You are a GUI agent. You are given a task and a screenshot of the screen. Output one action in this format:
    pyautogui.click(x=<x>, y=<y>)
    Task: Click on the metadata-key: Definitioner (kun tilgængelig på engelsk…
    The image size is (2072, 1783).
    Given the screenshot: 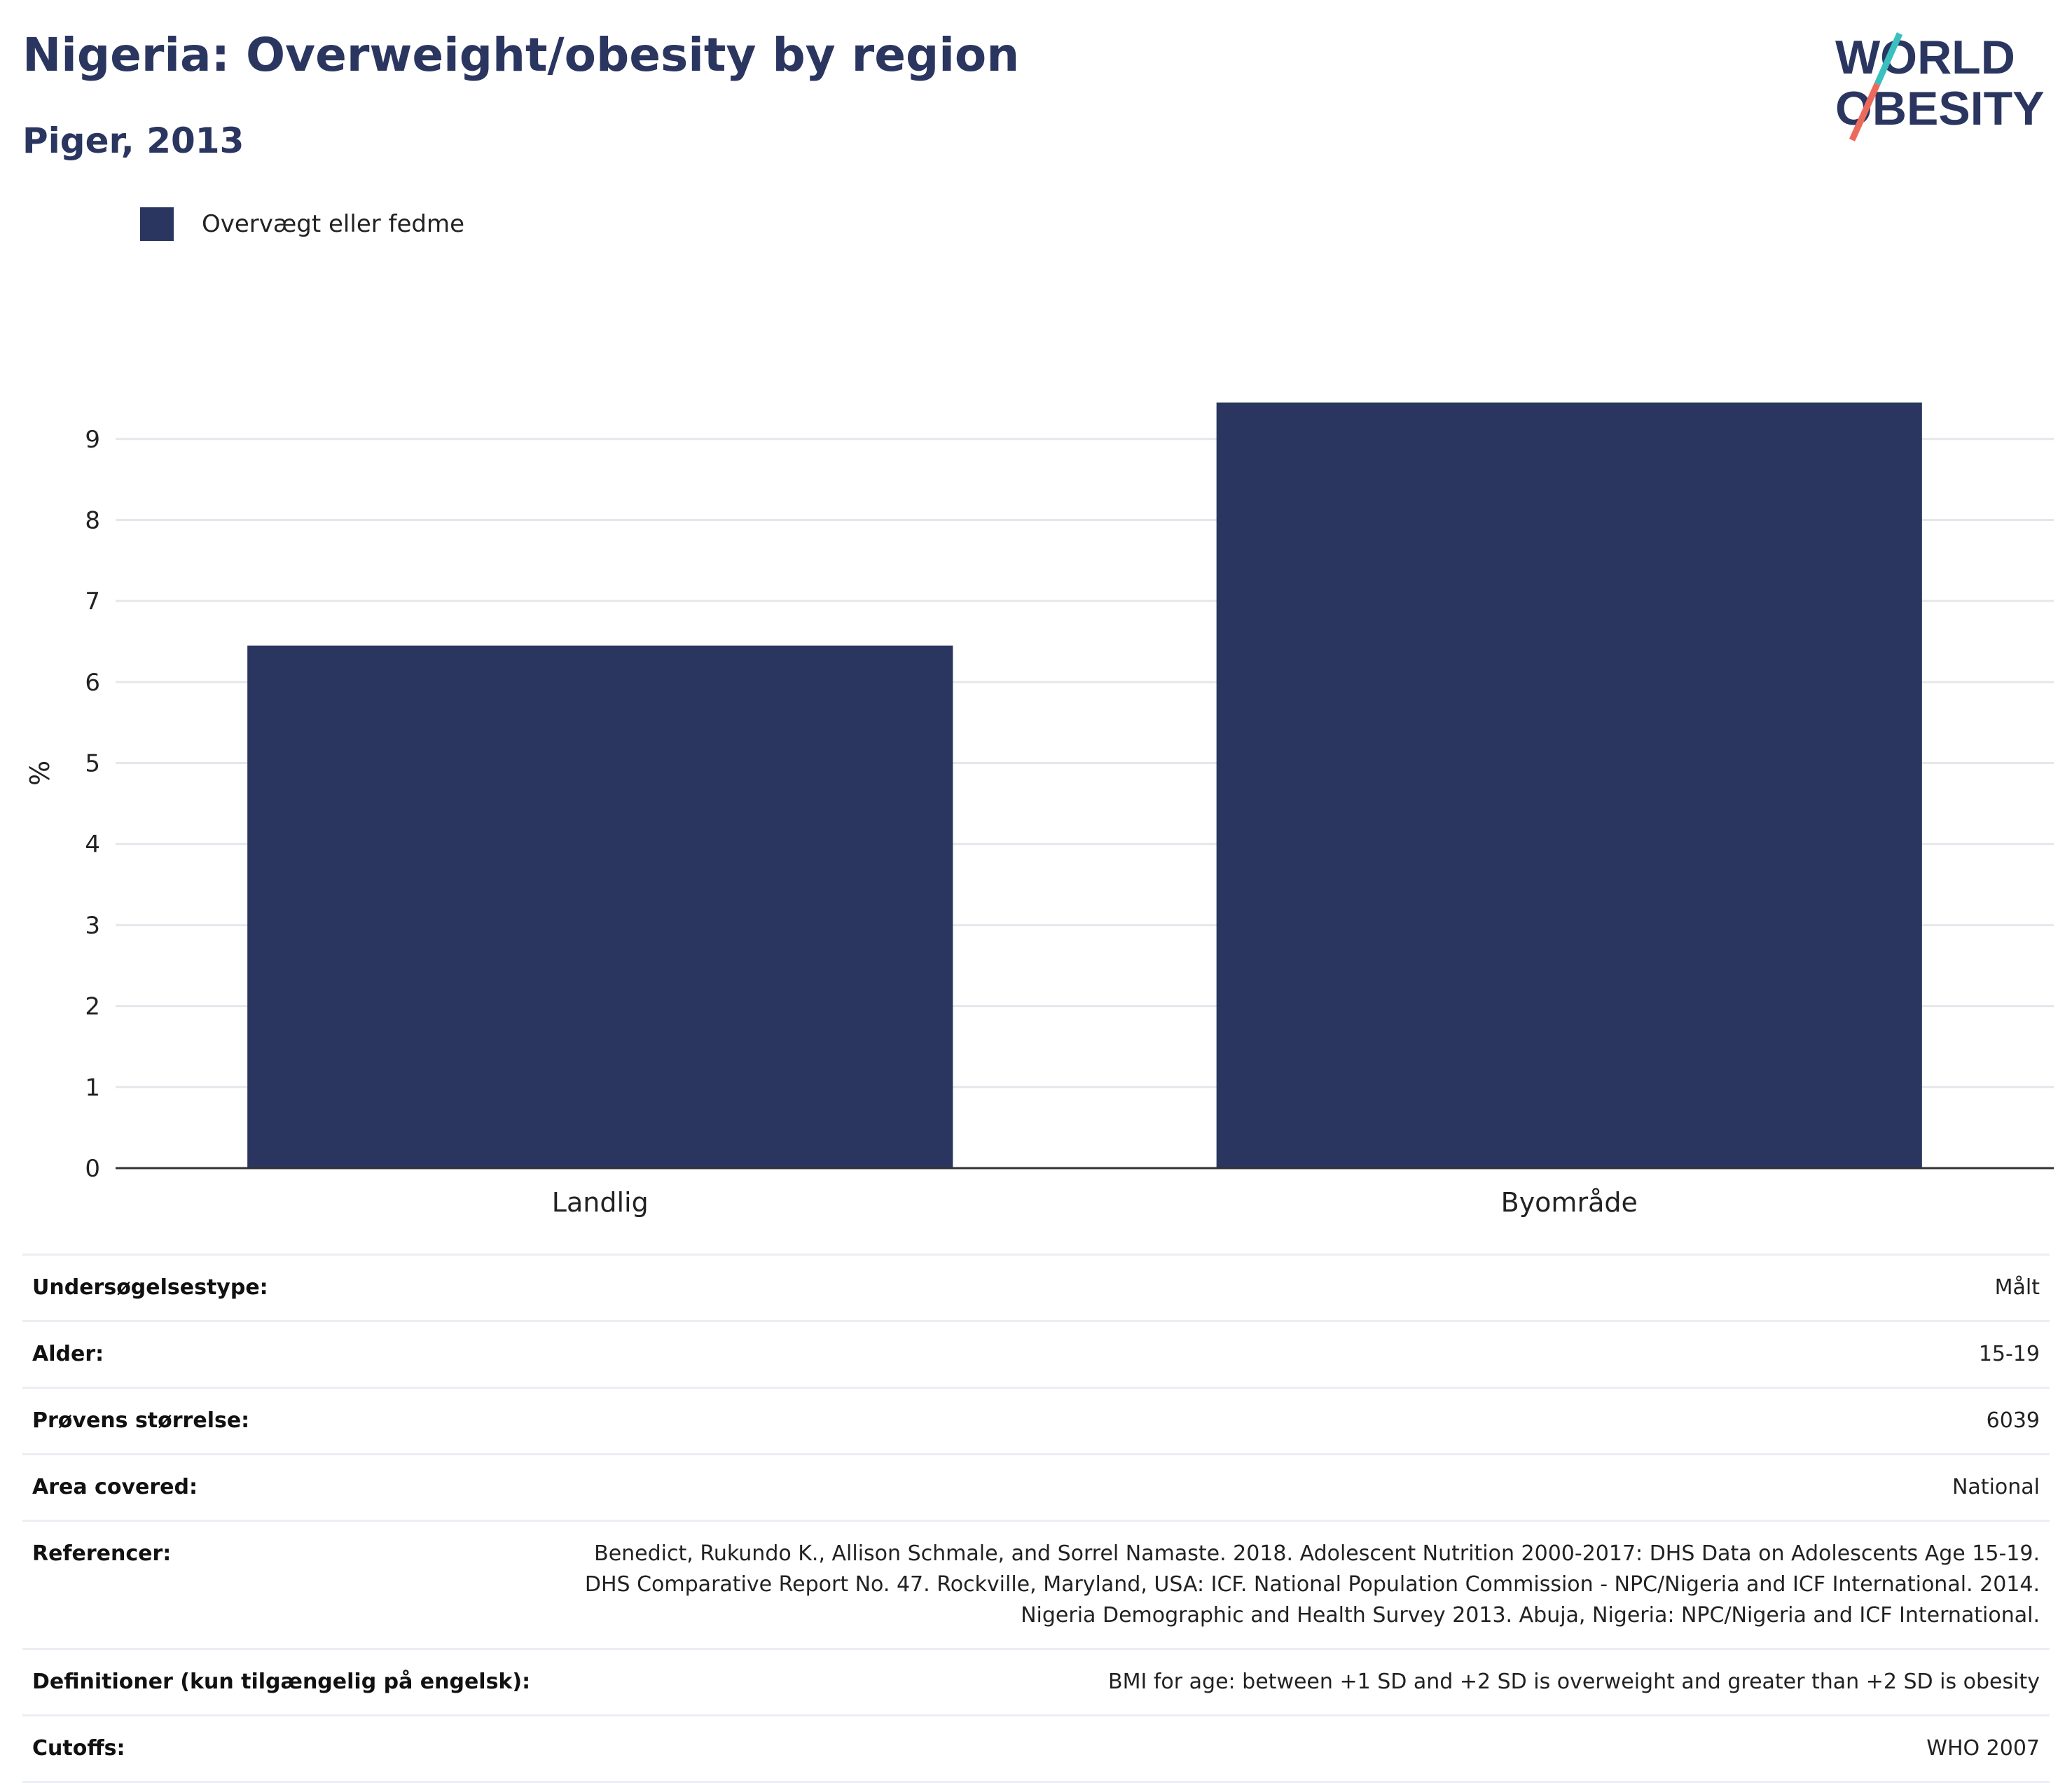 What is the action you would take?
    pyautogui.click(x=281, y=1682)
    